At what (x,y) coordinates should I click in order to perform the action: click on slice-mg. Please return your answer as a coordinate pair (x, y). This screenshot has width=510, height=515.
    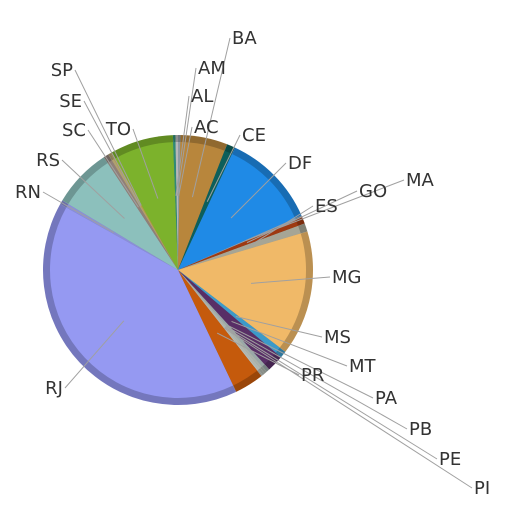
    Looking at the image, I should click on (242, 290).